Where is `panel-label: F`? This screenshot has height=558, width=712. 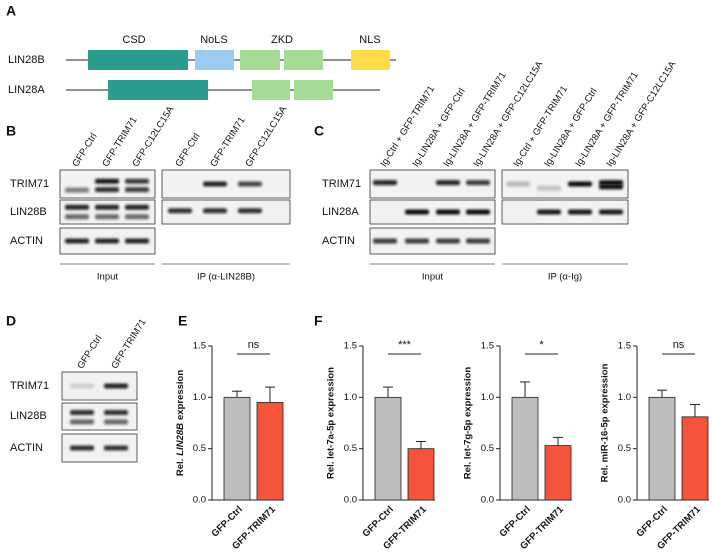
panel-label: F is located at coordinates (318, 321).